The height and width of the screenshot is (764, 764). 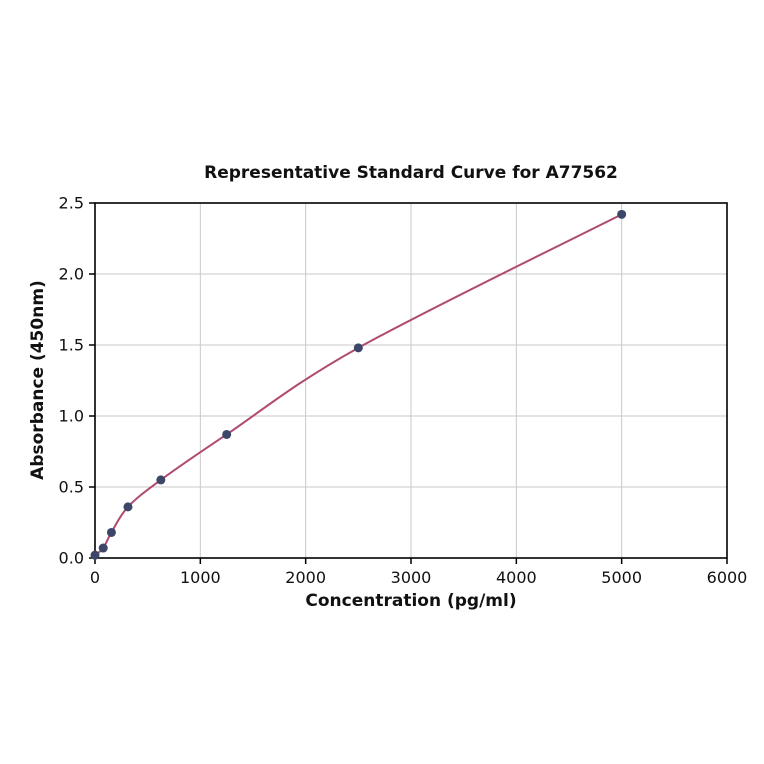 I want to click on y-tick-label: 1.0, so click(x=71, y=416).